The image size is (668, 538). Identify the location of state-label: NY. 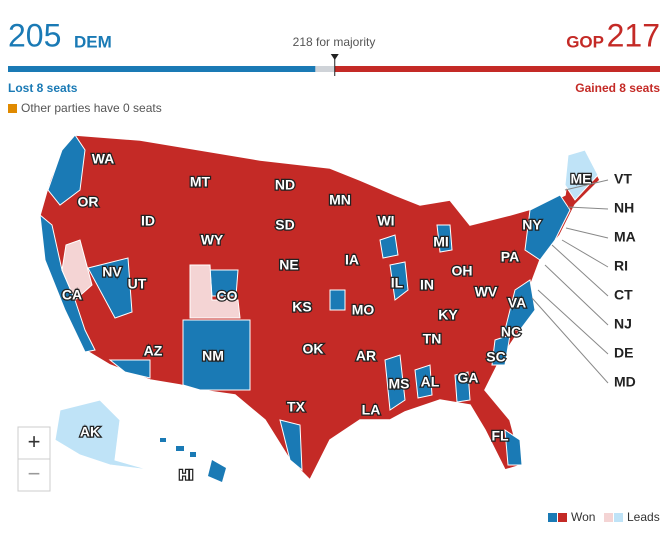
(532, 225).